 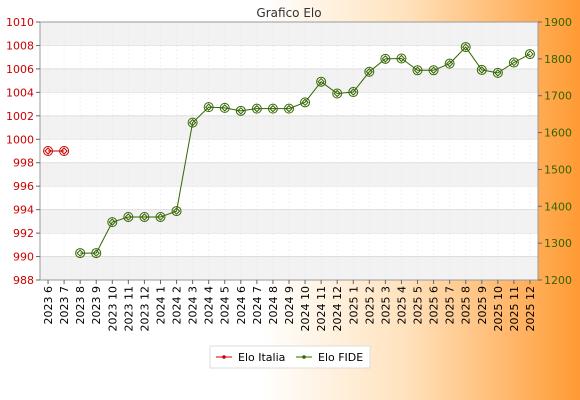 What do you see at coordinates (20, 116) in the screenshot?
I see `y-left-tick-label: 1002` at bounding box center [20, 116].